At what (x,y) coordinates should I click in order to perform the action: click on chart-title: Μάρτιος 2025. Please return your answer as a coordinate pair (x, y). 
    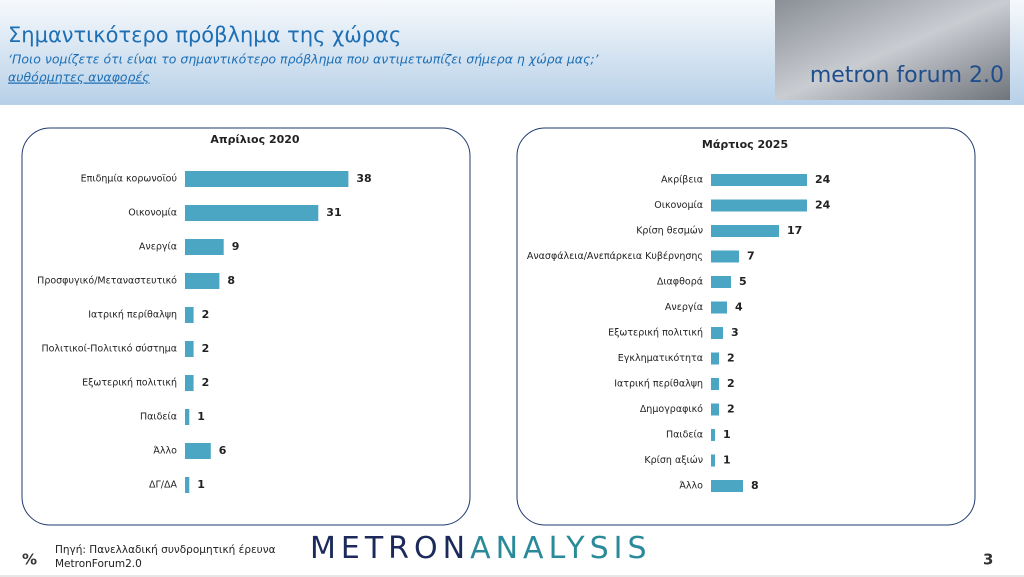
    Looking at the image, I should click on (745, 144).